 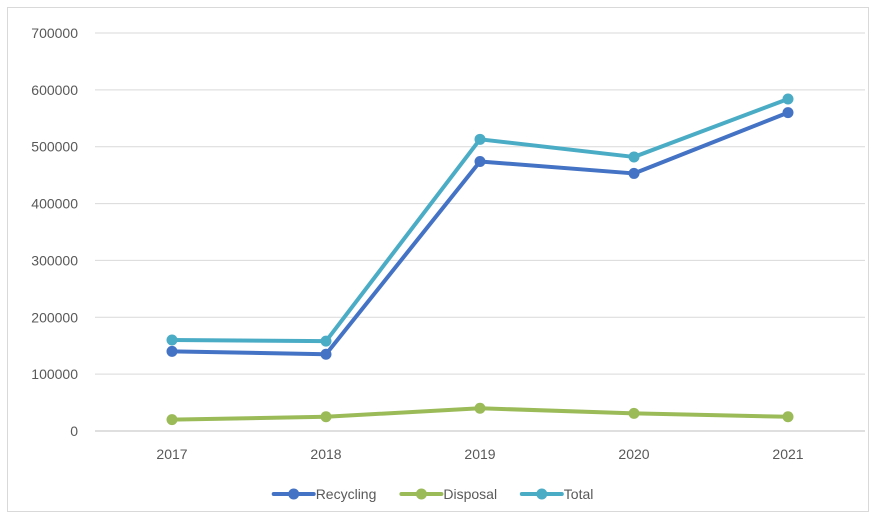 I want to click on x-tick-label: 2019, so click(x=479, y=454).